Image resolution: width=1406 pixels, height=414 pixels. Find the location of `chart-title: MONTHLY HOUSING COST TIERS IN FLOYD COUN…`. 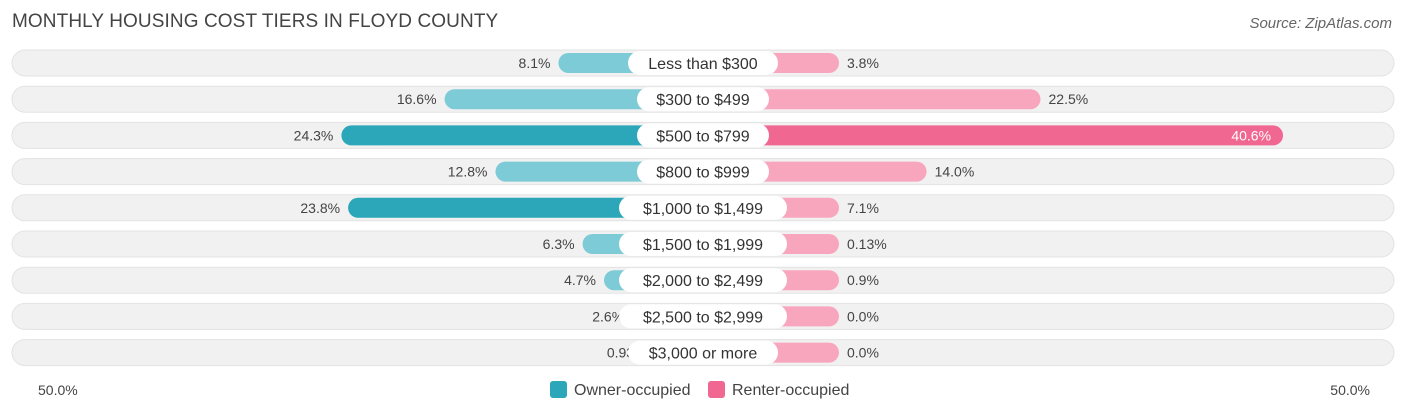

chart-title: MONTHLY HOUSING COST TIERS IN FLOYD COUN… is located at coordinates (255, 21).